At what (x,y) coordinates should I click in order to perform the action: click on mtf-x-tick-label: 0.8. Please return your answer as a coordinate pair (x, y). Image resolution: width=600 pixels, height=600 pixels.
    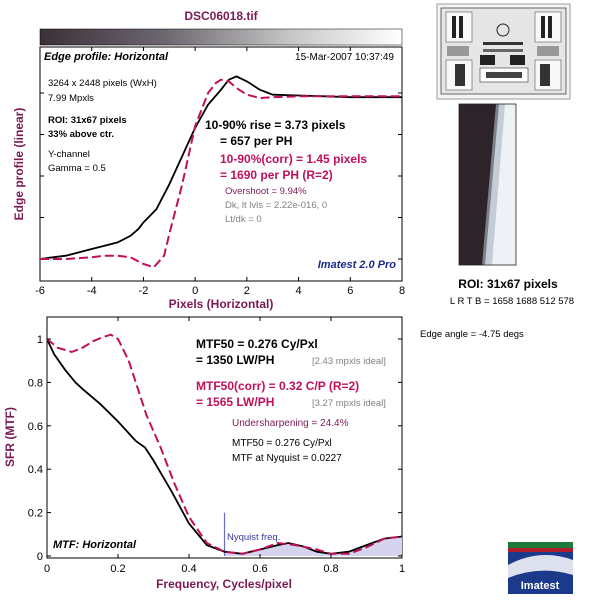
    Looking at the image, I should click on (330, 569).